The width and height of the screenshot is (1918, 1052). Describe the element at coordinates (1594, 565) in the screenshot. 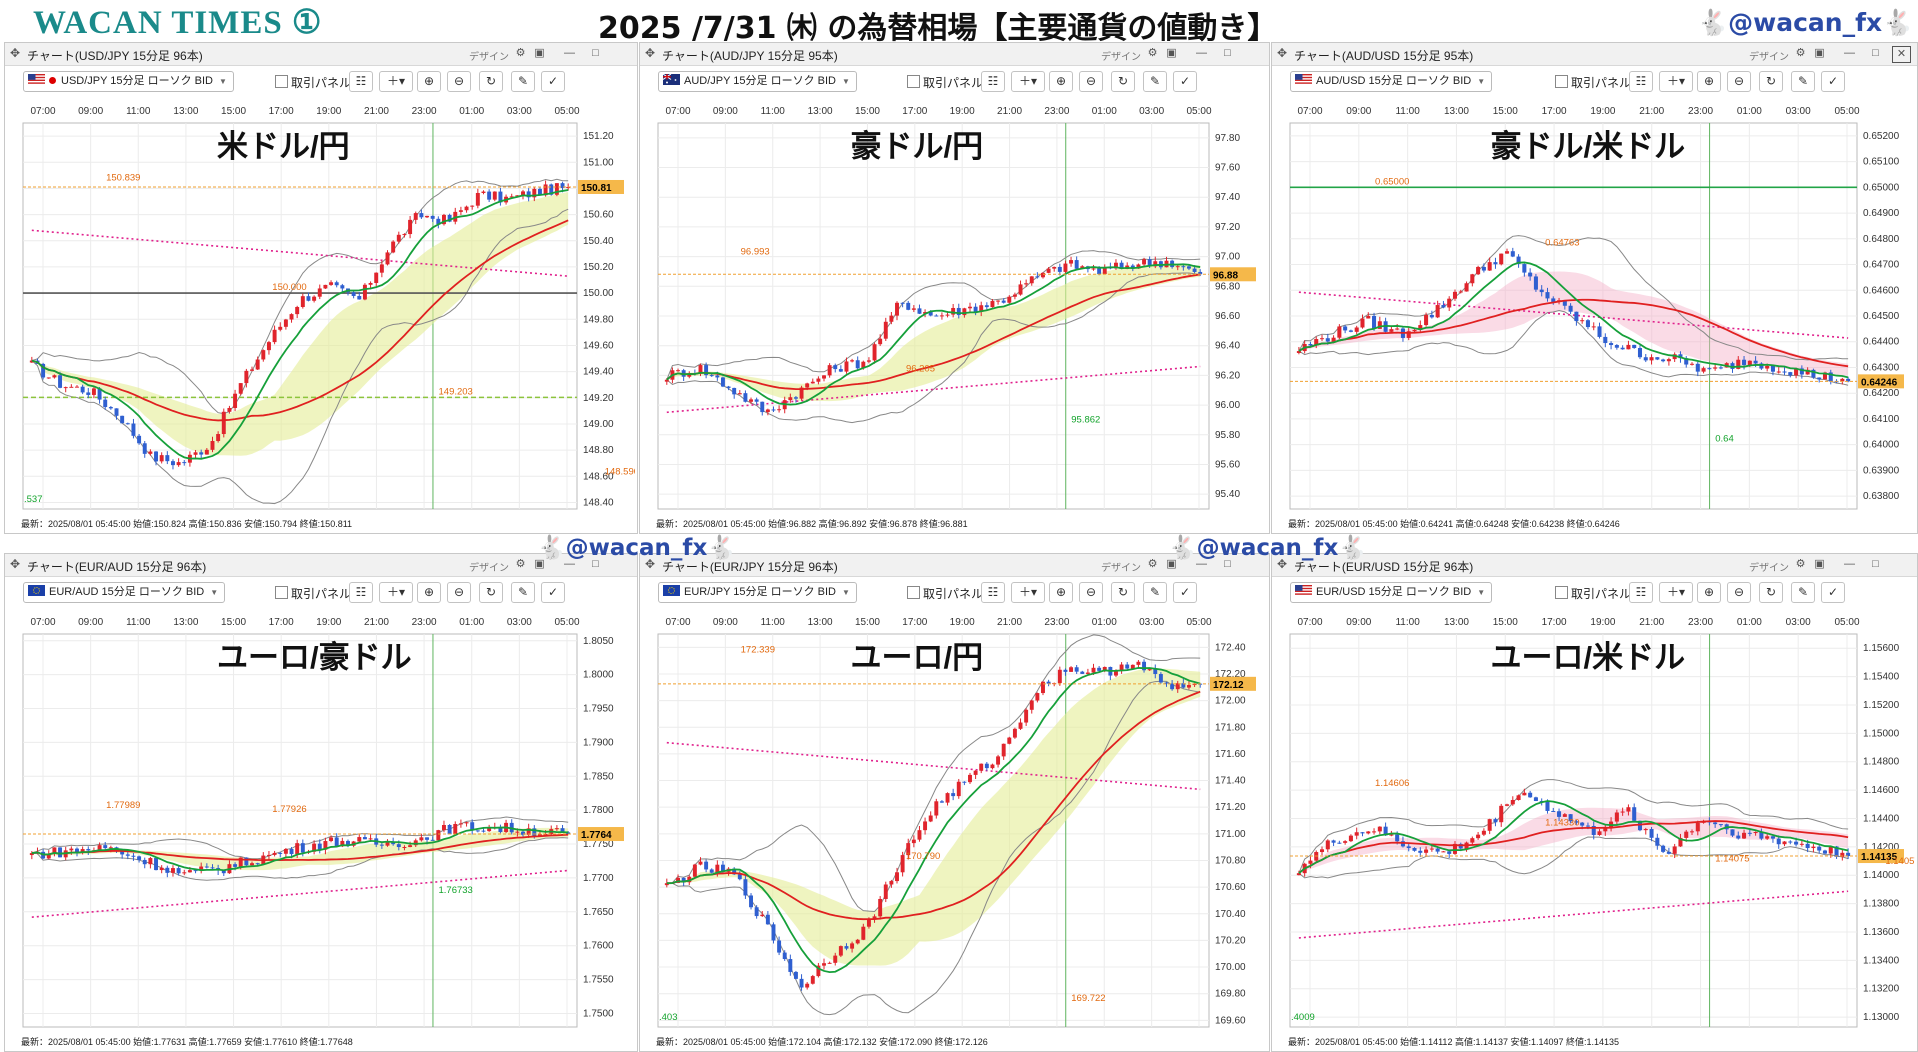

I see `chart-window-titlebar: ✥ チャート(EUR/USD 15分足 96本) デザイン ⚙ ▣ — □` at that location.